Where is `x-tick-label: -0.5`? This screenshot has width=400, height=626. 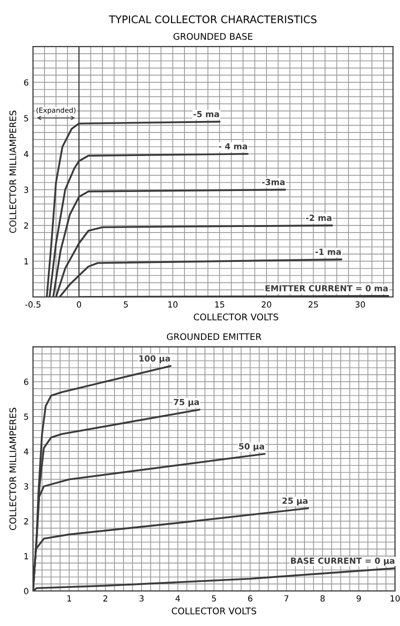
x-tick-label: -0.5 is located at coordinates (32, 304).